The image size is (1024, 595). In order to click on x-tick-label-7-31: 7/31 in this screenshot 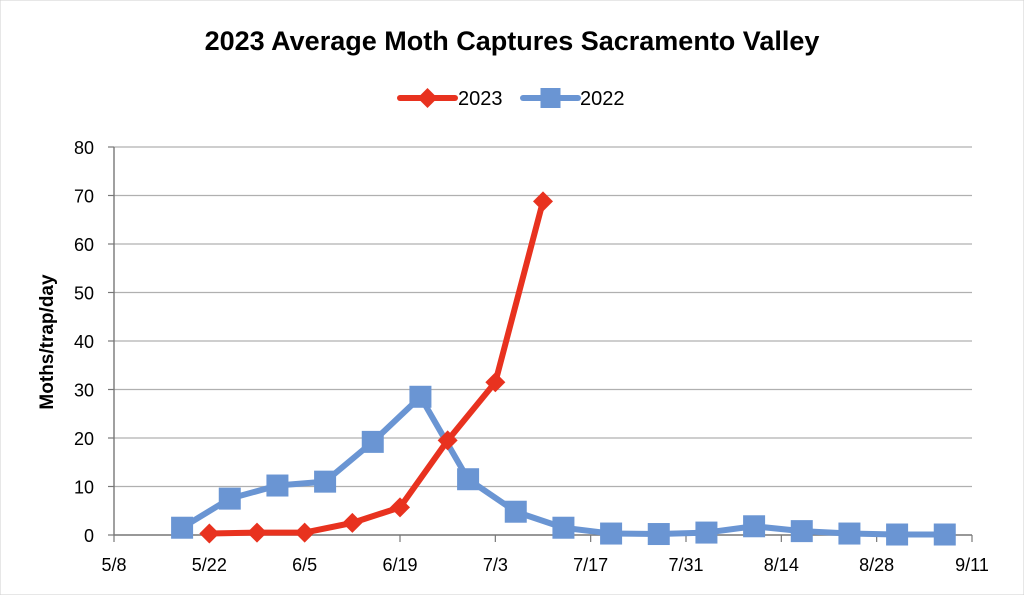, I will do `click(685, 565)`.